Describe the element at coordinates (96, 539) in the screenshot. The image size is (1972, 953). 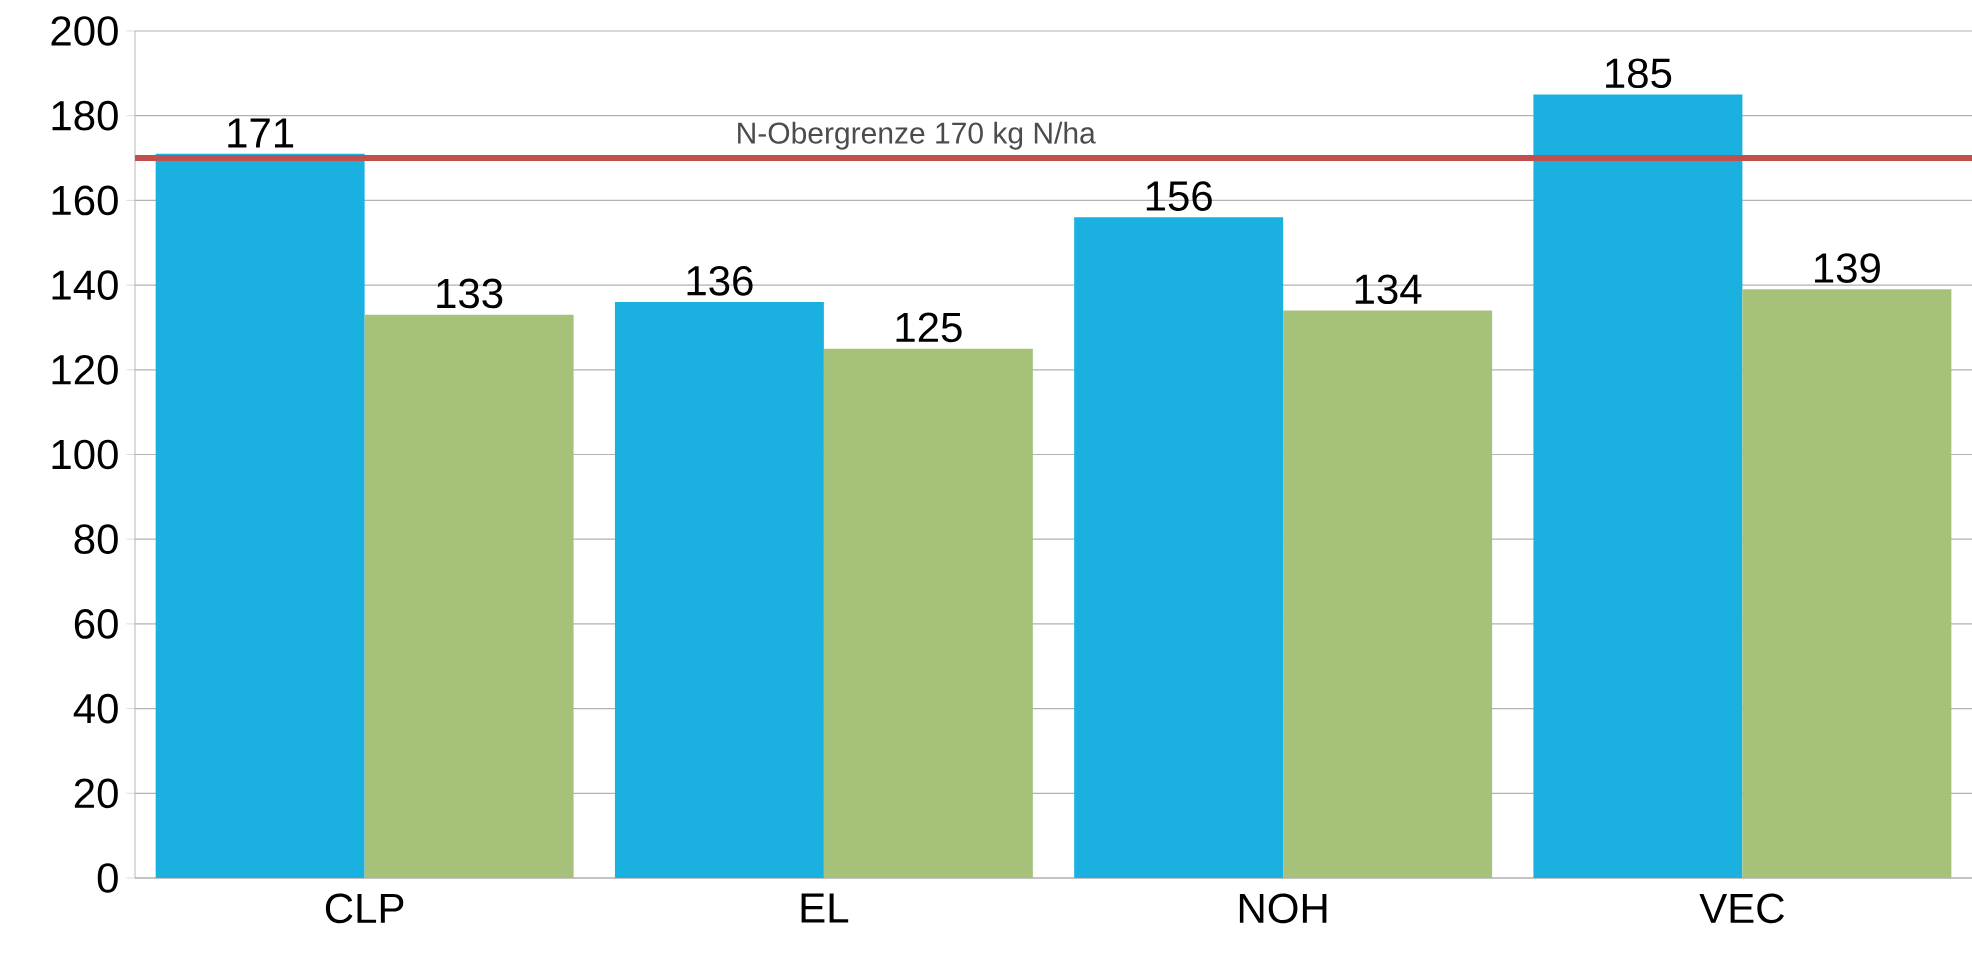
I see `y-tick-label: 80` at that location.